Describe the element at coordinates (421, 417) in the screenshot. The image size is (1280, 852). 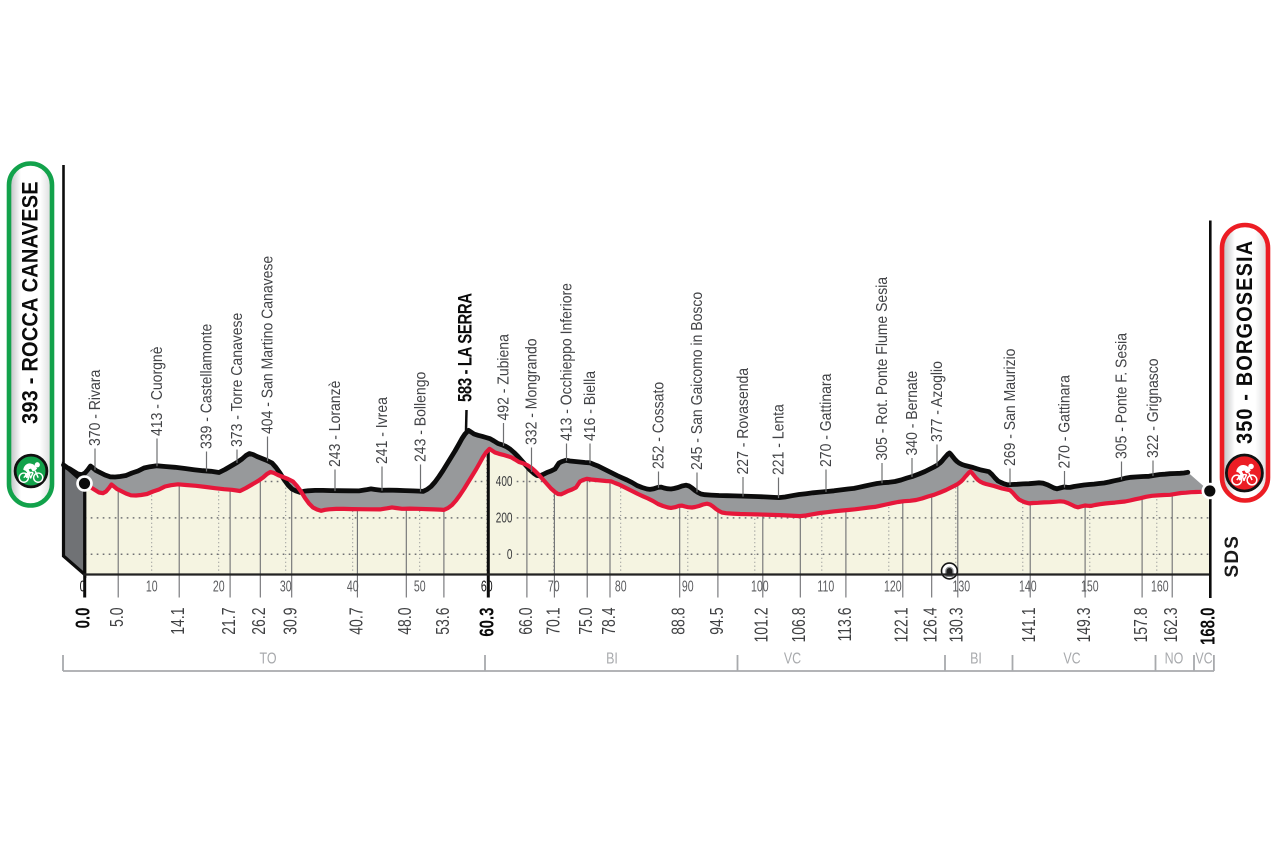
I see `svg-text: 243 - Bollengo` at that location.